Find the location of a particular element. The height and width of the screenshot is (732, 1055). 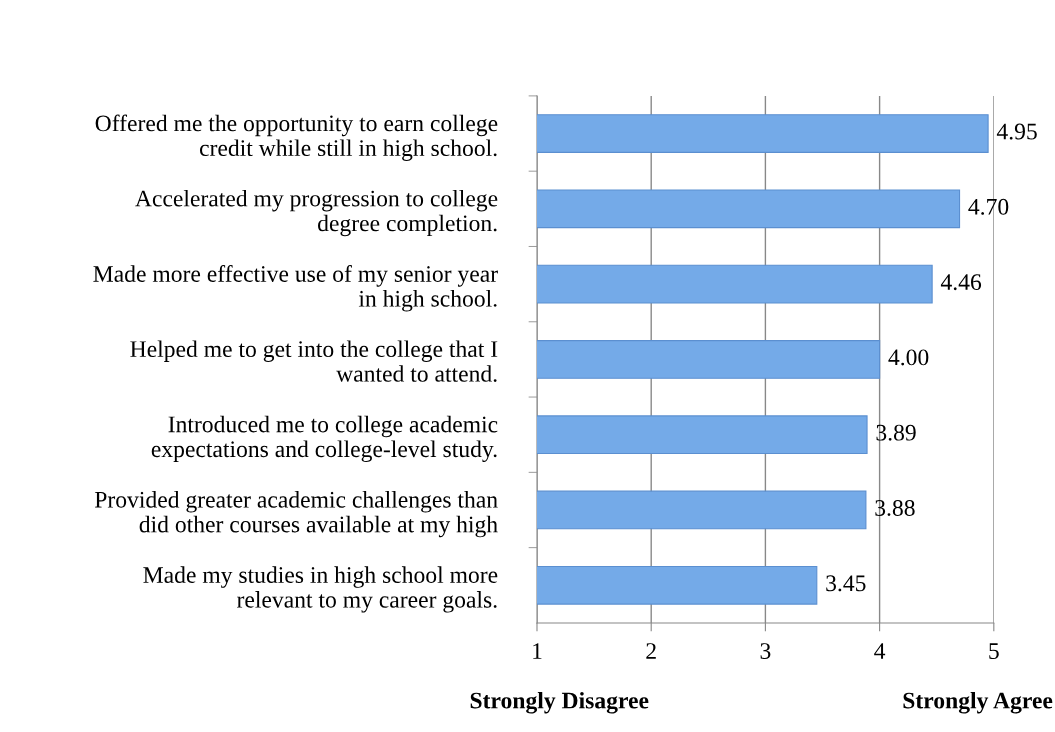

x-tick-label: 3 is located at coordinates (765, 651).